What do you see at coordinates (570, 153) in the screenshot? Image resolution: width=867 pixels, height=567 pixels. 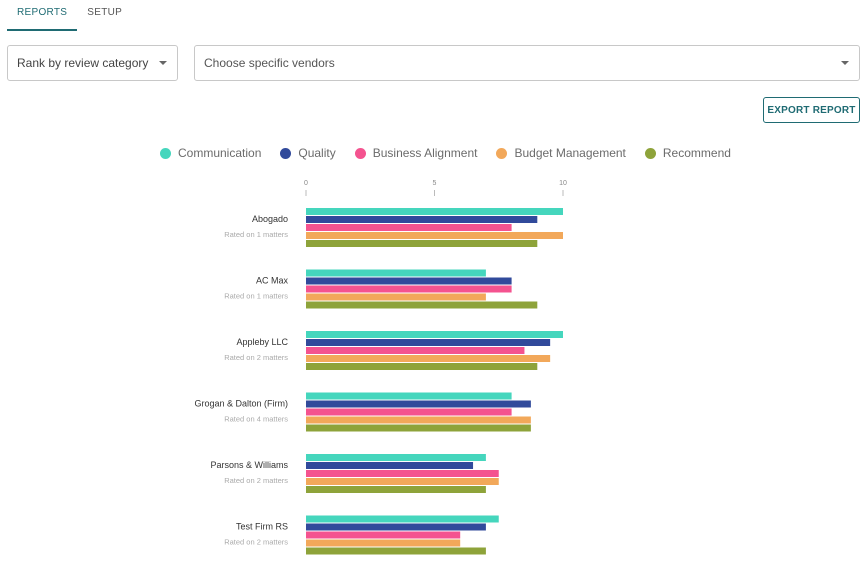 I see `legend-label: Budget Management` at bounding box center [570, 153].